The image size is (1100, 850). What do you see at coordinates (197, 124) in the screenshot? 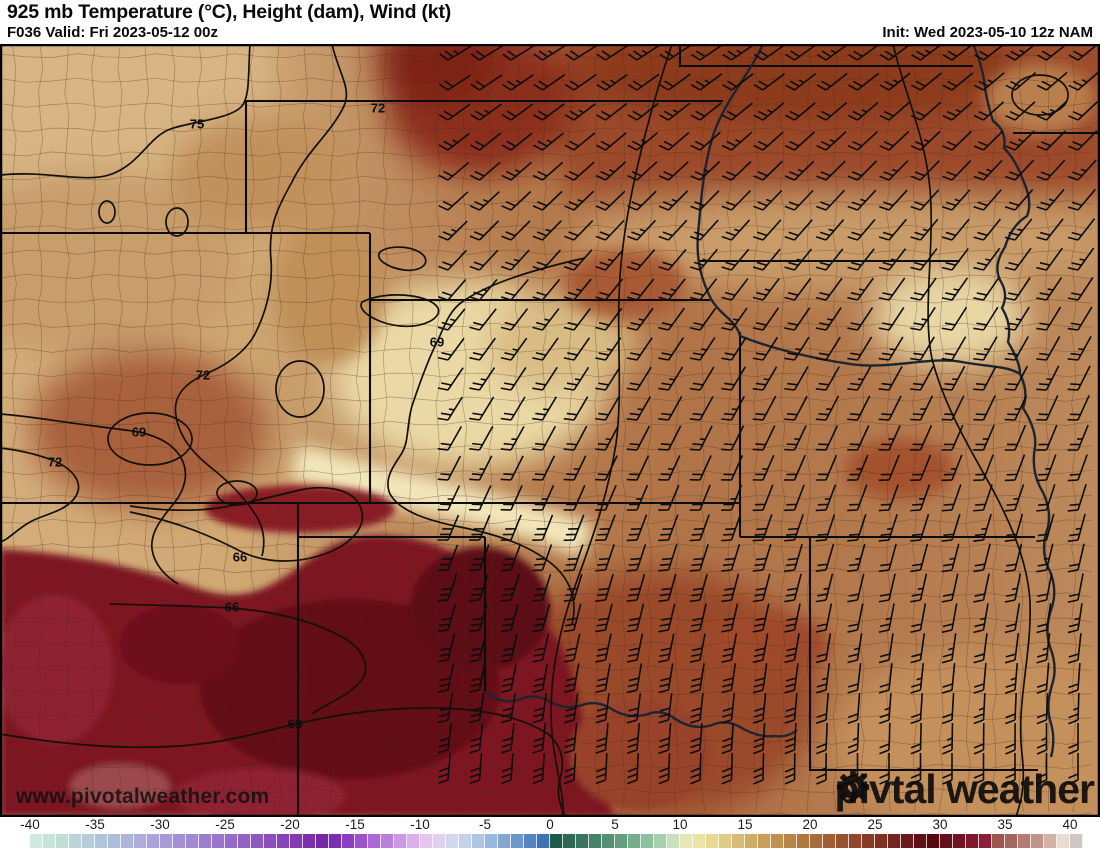
I see `contour-label: 75` at bounding box center [197, 124].